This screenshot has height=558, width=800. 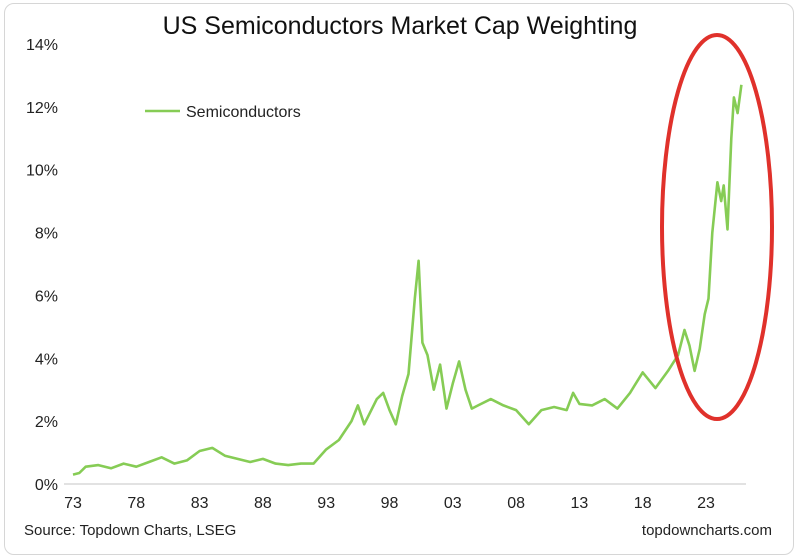 I want to click on legend-label: Semiconductors, so click(x=243, y=112).